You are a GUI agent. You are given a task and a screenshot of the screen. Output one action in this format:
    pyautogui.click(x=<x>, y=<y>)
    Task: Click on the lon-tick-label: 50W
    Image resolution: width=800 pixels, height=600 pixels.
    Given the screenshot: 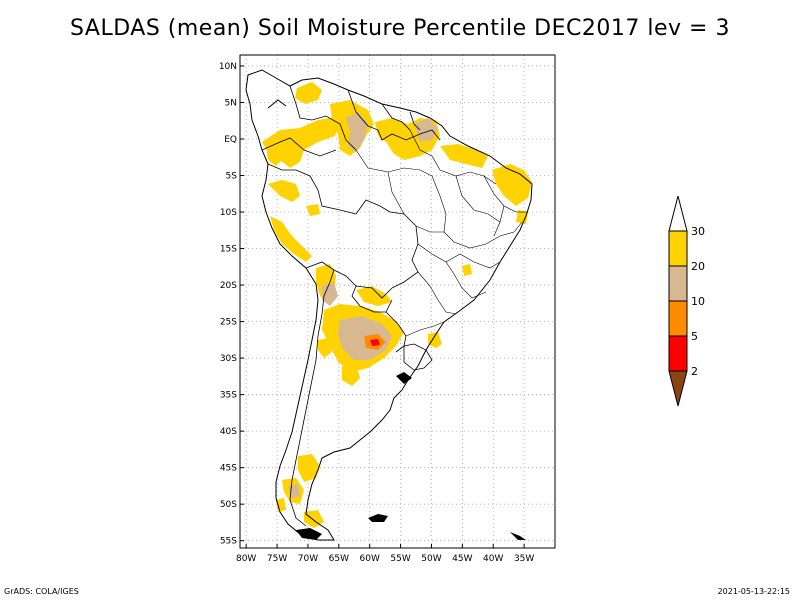 What is the action you would take?
    pyautogui.click(x=431, y=559)
    